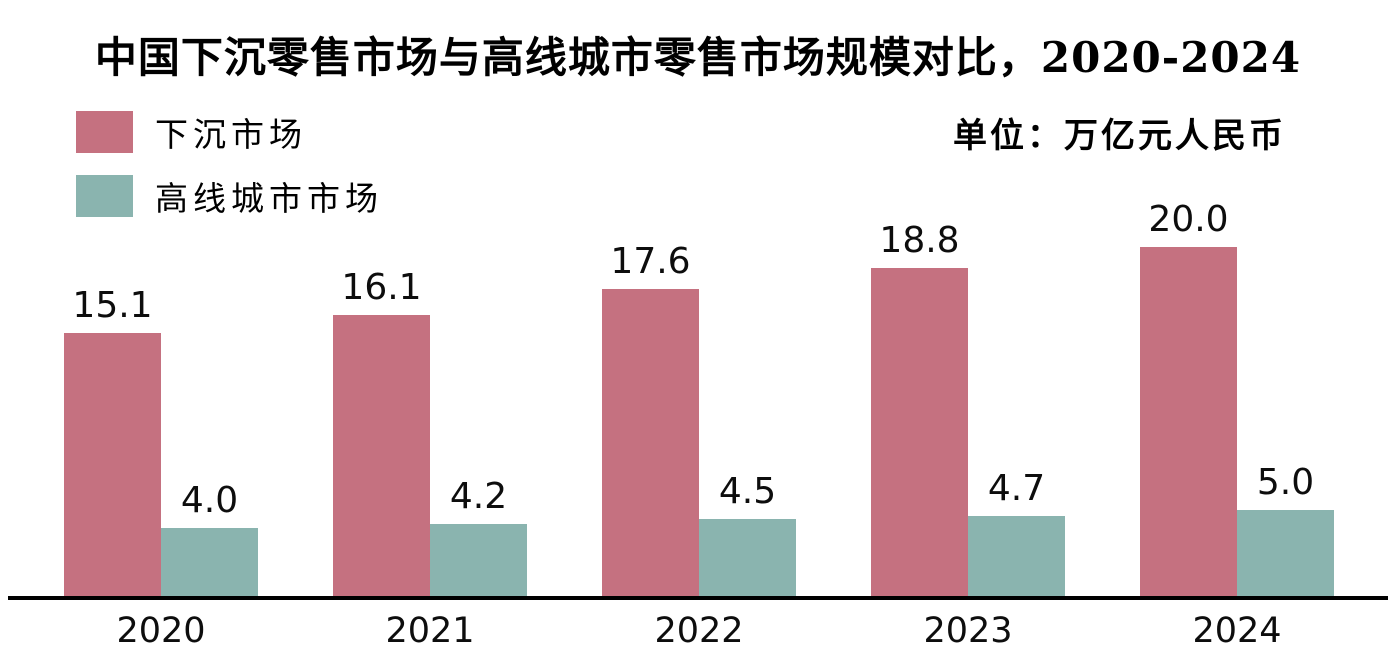 The width and height of the screenshot is (1396, 669). What do you see at coordinates (269, 198) in the screenshot?
I see `legend-label-high-tier-market: 高线城市市场` at bounding box center [269, 198].